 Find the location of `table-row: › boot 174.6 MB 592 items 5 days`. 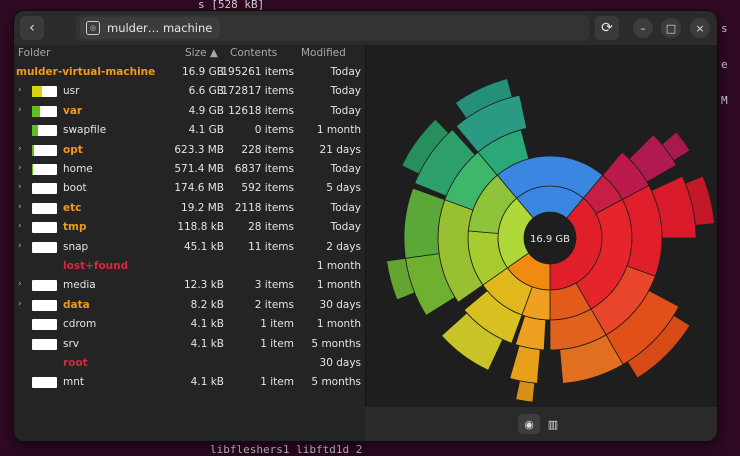

table-row: › boot 174.6 MB 592 items 5 days is located at coordinates (189, 188).